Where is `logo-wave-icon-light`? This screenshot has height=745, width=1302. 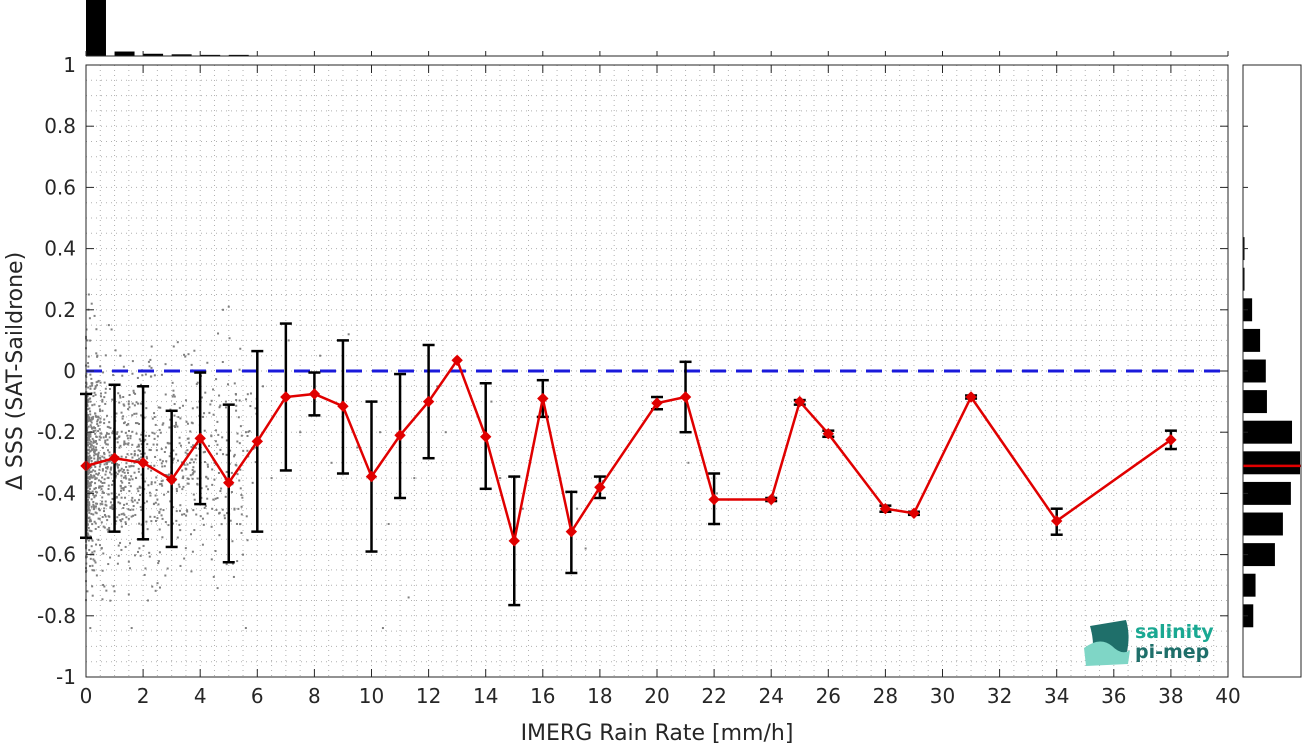
logo-wave-icon-light is located at coordinates (1107, 653).